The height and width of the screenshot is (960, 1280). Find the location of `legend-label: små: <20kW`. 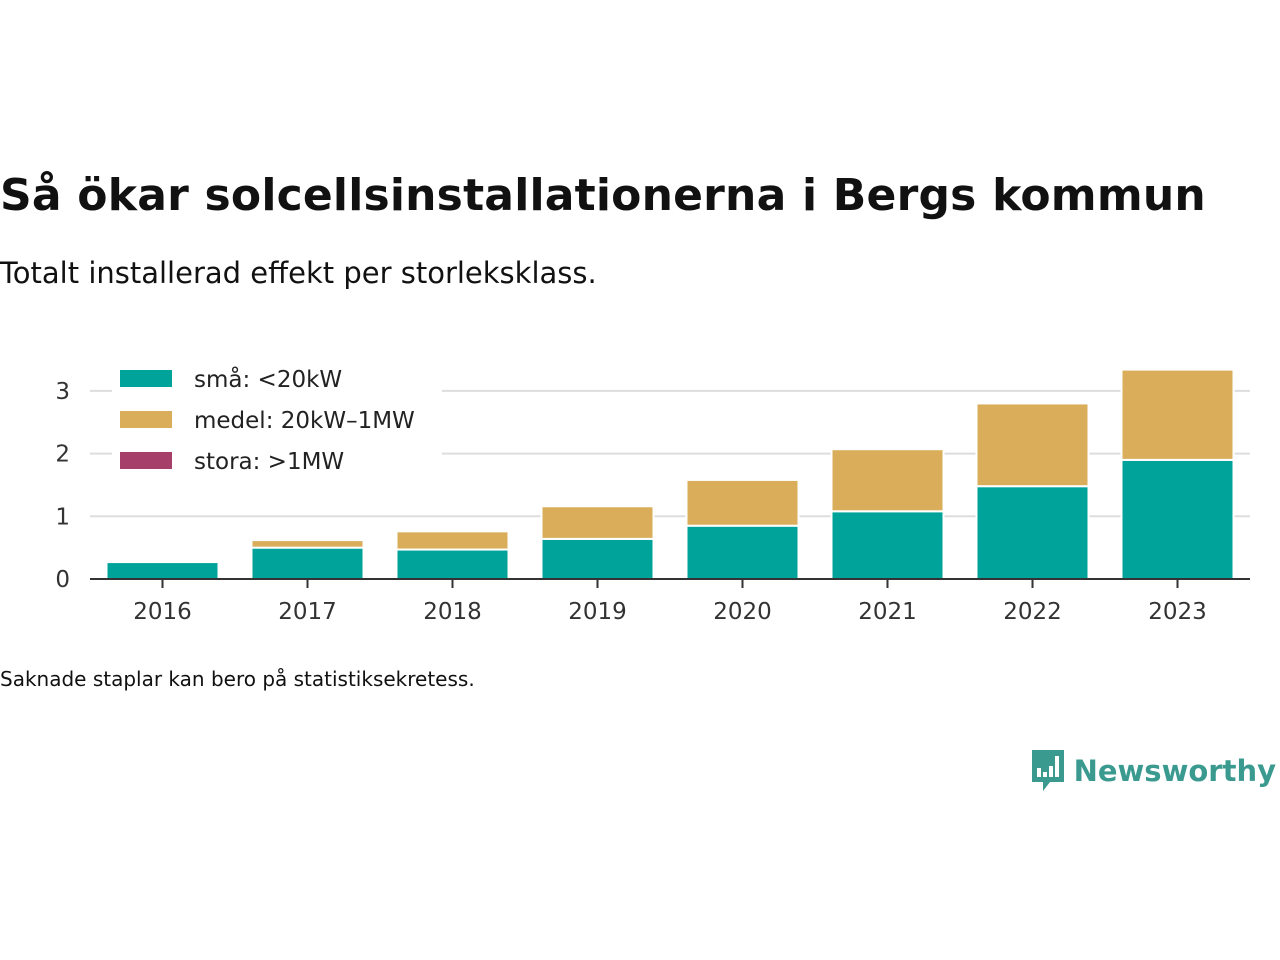

legend-label: små: <20kW is located at coordinates (268, 379).